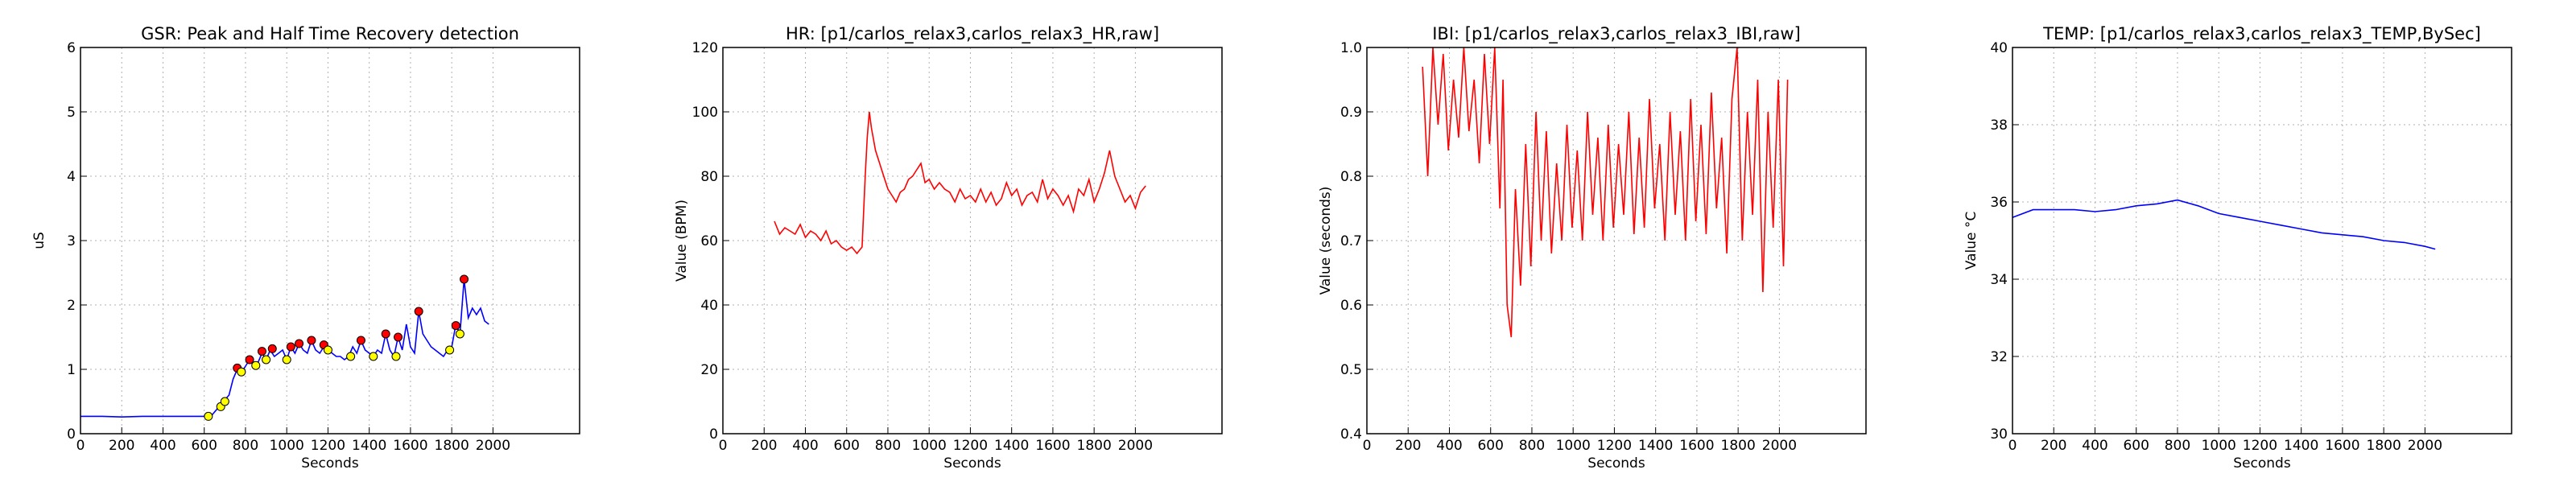 This screenshot has width=2576, height=486. Describe the element at coordinates (71, 177) in the screenshot. I see `y-tick-label: 4` at that location.